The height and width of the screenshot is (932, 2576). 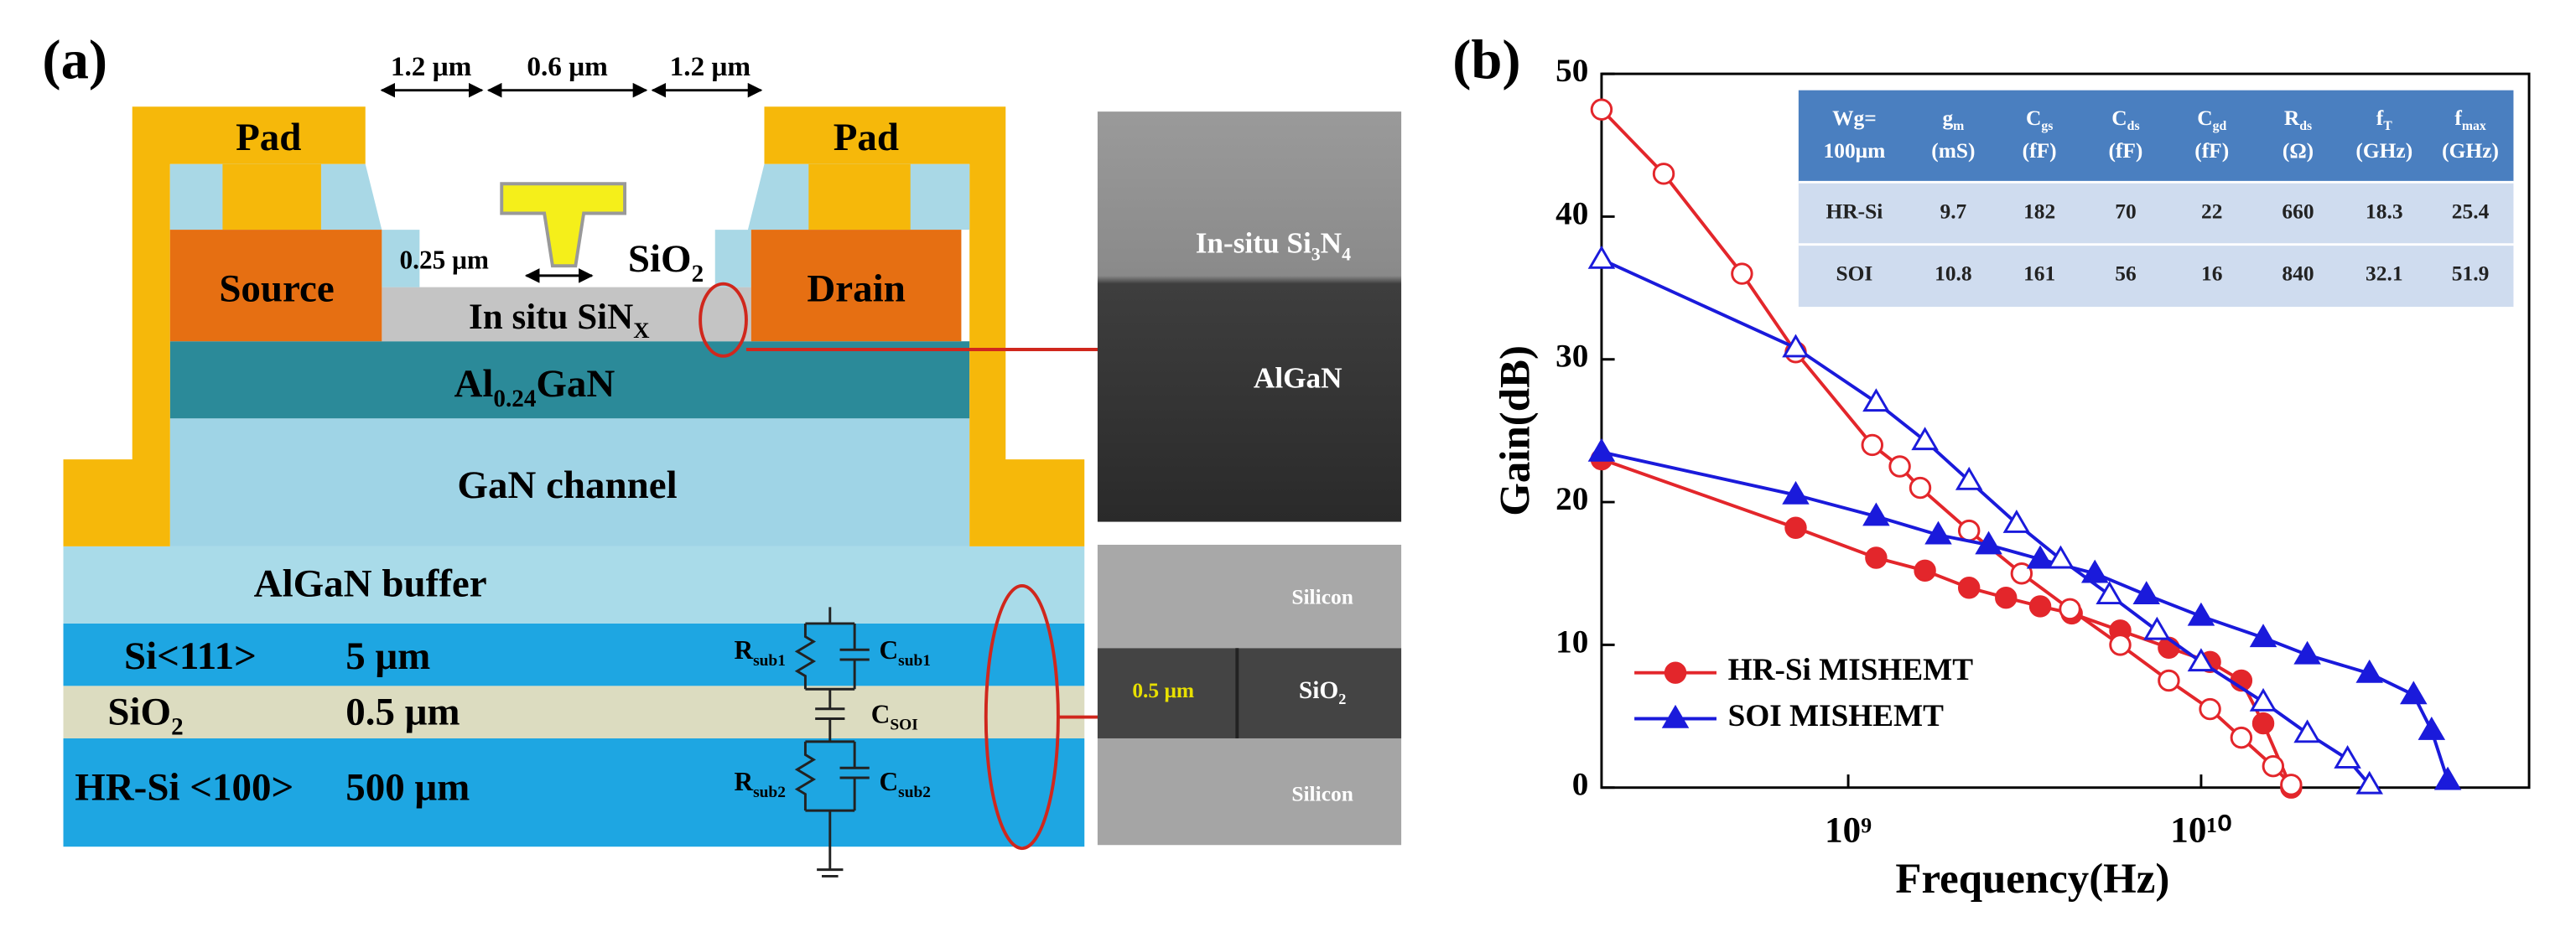 What do you see at coordinates (575, 384) in the screenshot?
I see `text-part: GaN` at bounding box center [575, 384].